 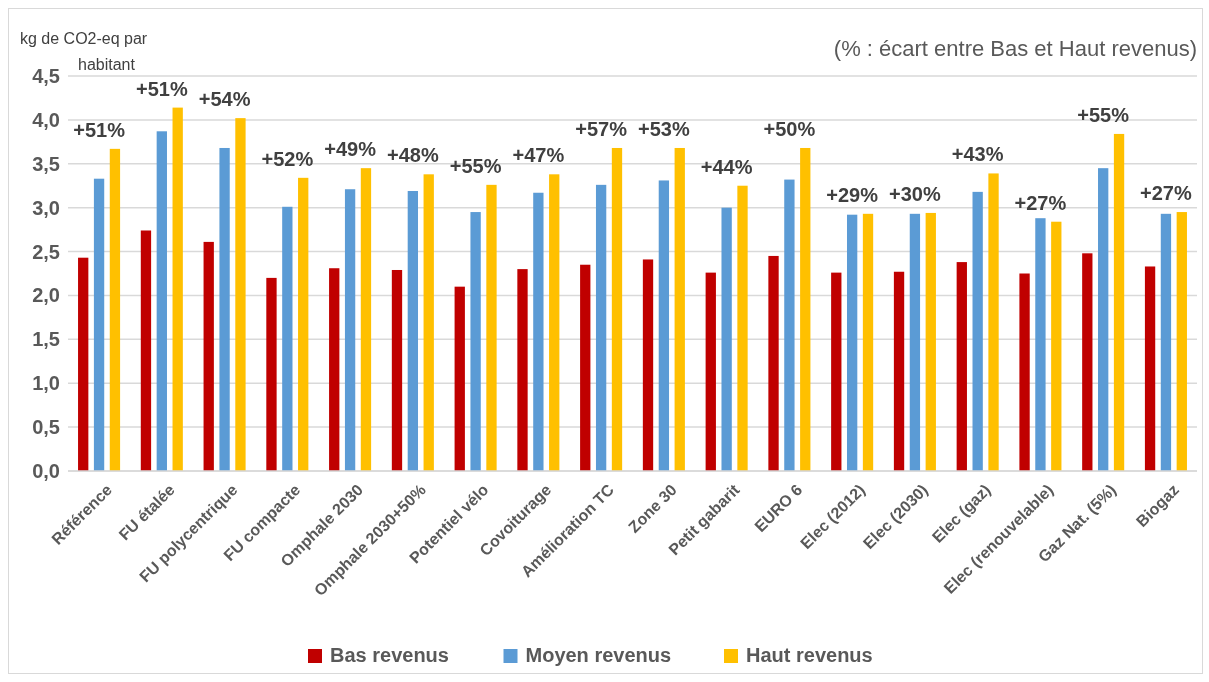 I want to click on legend-label: Haut revenus, so click(x=809, y=655).